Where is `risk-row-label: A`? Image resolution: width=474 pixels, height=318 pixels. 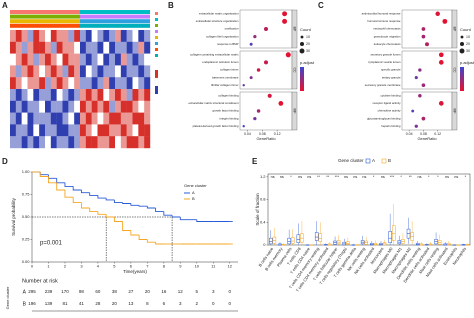
risk-row-label: A is located at coordinates (25, 292).